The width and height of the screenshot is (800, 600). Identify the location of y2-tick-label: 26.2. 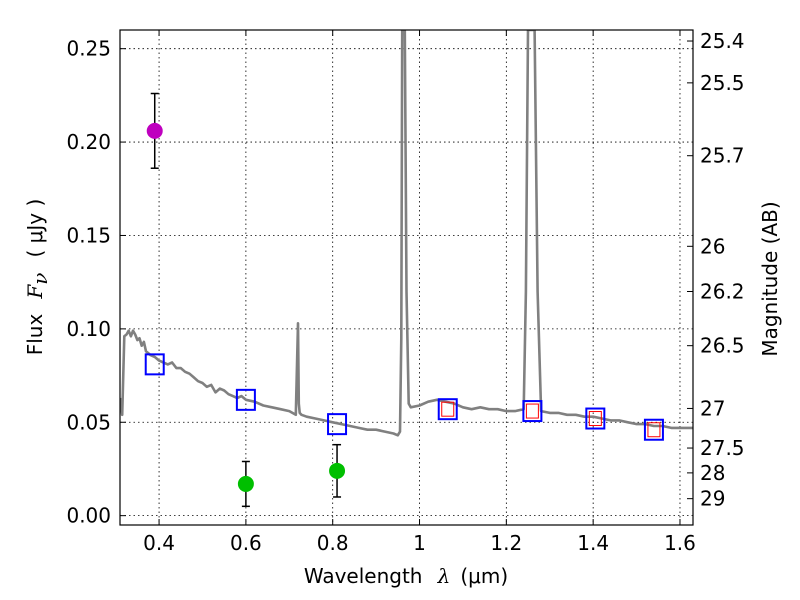
(722, 292).